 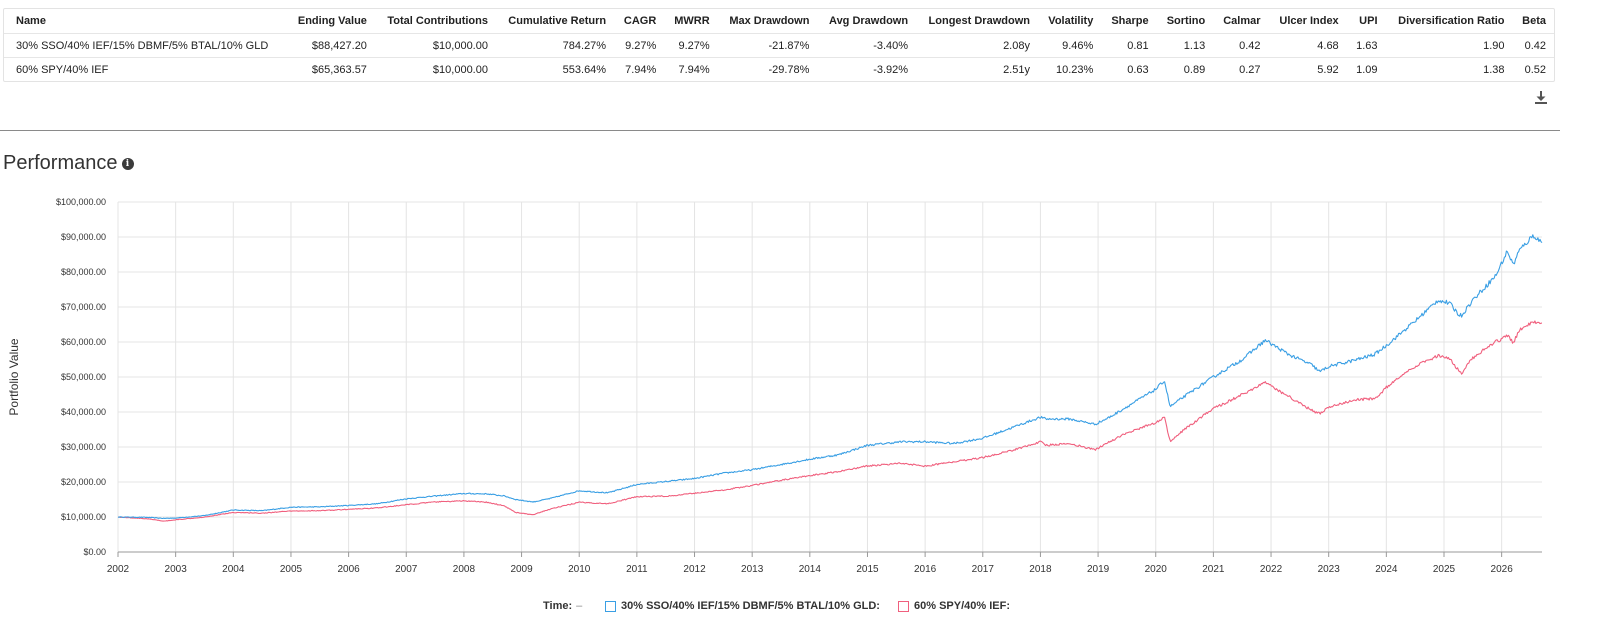 I want to click on cell-calmar: 0.27, so click(x=1241, y=69).